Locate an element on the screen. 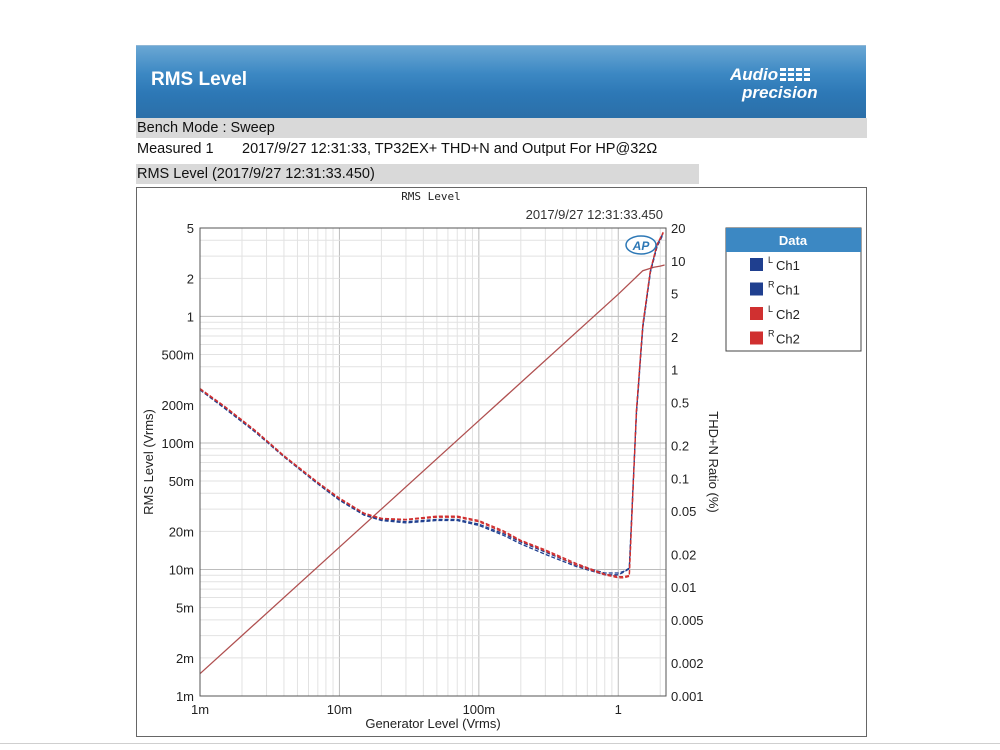 This screenshot has width=1000, height=750. x-tick-label: 1m is located at coordinates (200, 709).